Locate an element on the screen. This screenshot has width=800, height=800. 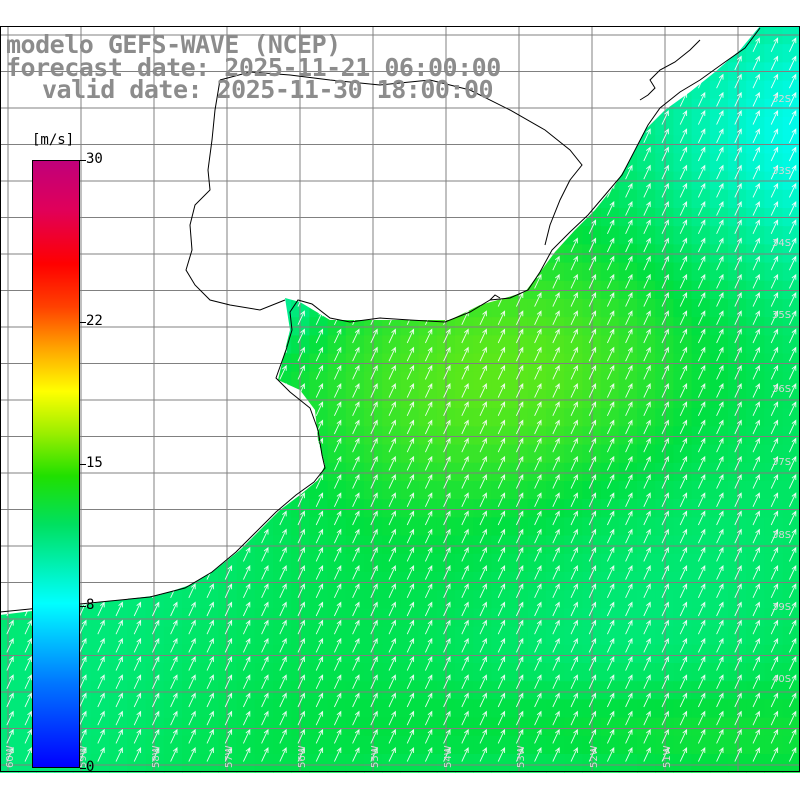
model-title: modelo GEFS-WAVE (NCEP) is located at coordinates (173, 44).